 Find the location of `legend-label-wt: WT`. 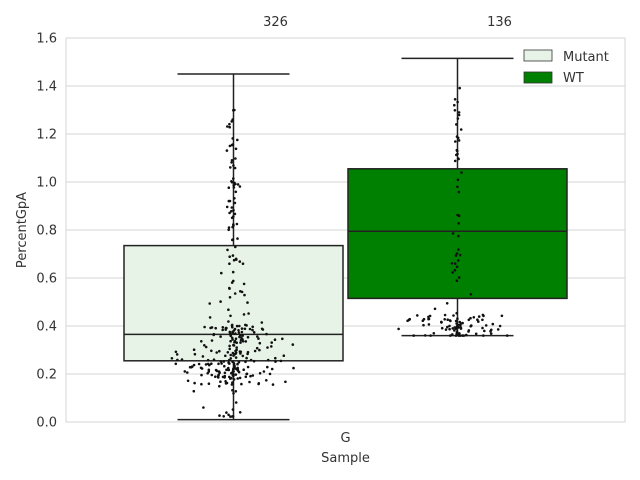

legend-label-wt: WT is located at coordinates (573, 78).